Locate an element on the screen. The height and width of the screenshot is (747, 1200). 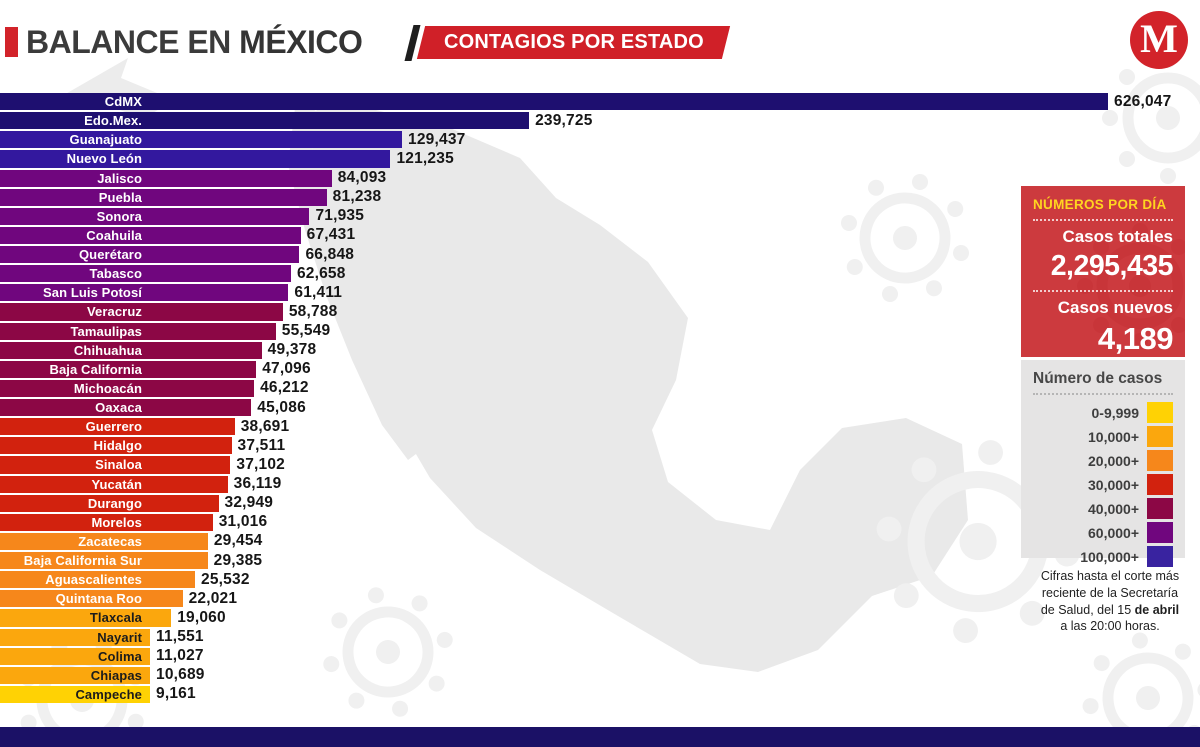
value-label: 66,848 is located at coordinates (330, 254).